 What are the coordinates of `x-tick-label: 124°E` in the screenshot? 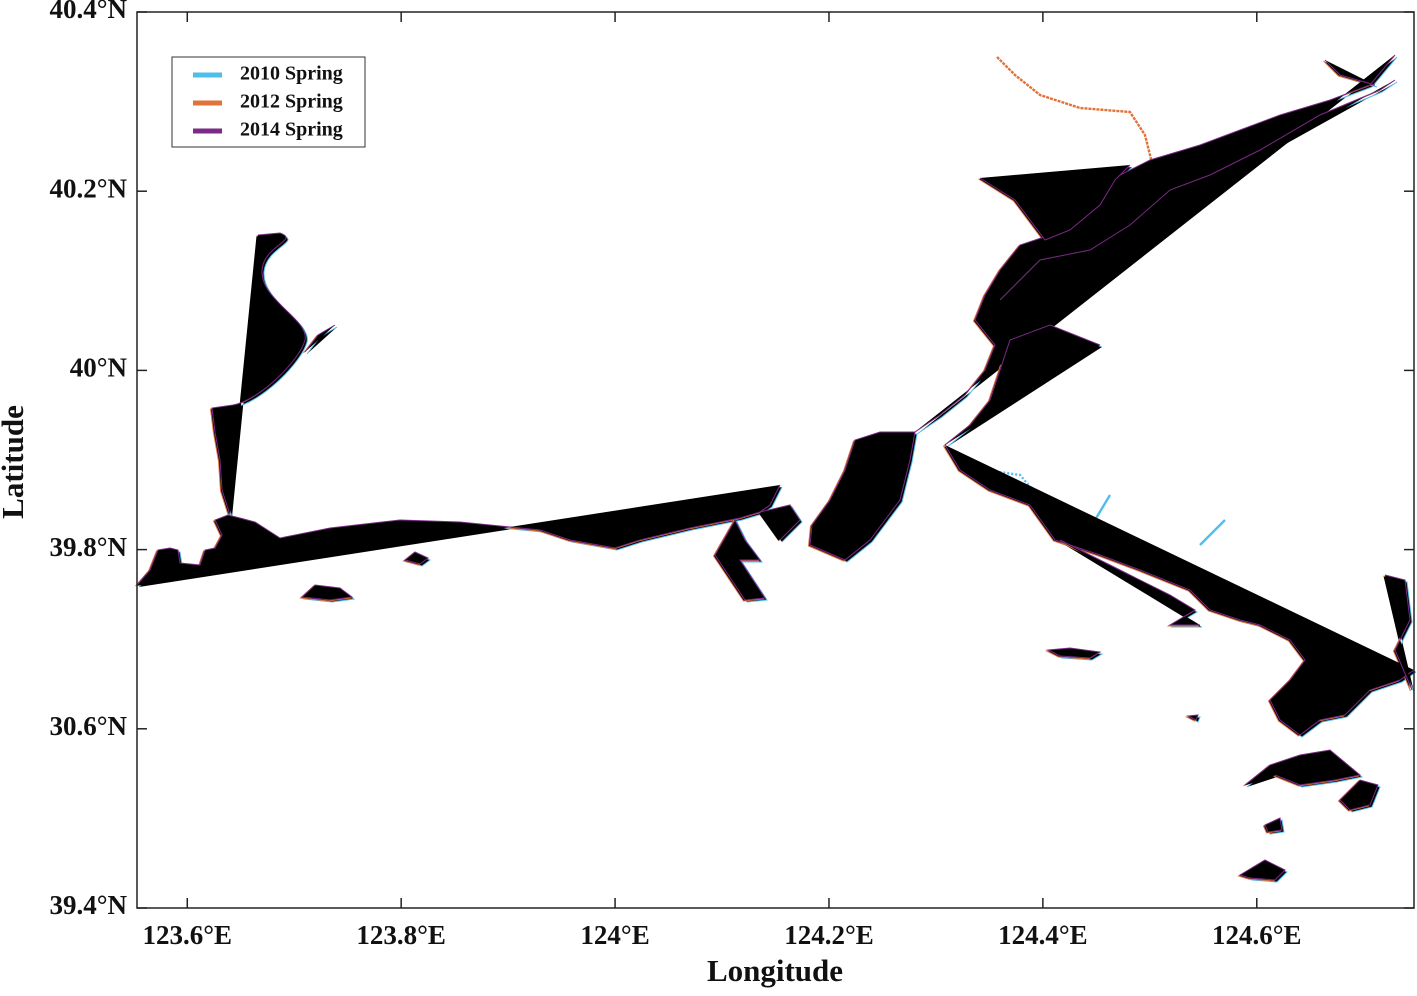 It's located at (614, 935).